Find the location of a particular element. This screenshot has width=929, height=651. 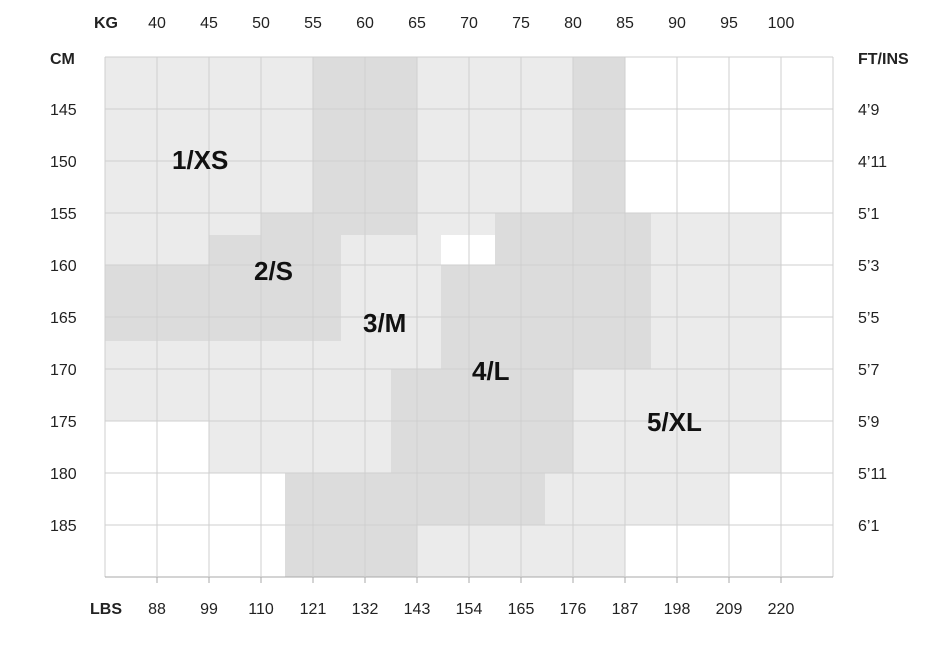

kg-tick-label: 60 is located at coordinates (365, 23).